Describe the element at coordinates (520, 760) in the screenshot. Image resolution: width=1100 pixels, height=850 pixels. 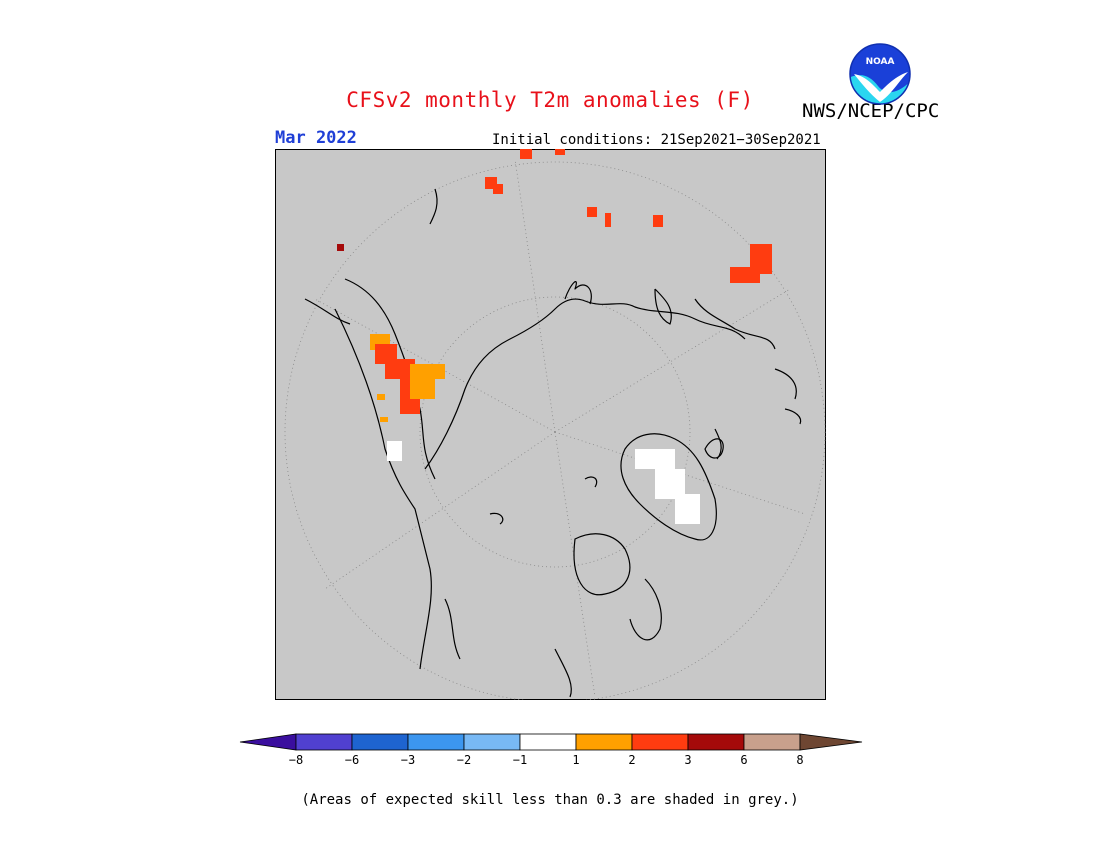
I see `legend-tick-label: −1` at that location.